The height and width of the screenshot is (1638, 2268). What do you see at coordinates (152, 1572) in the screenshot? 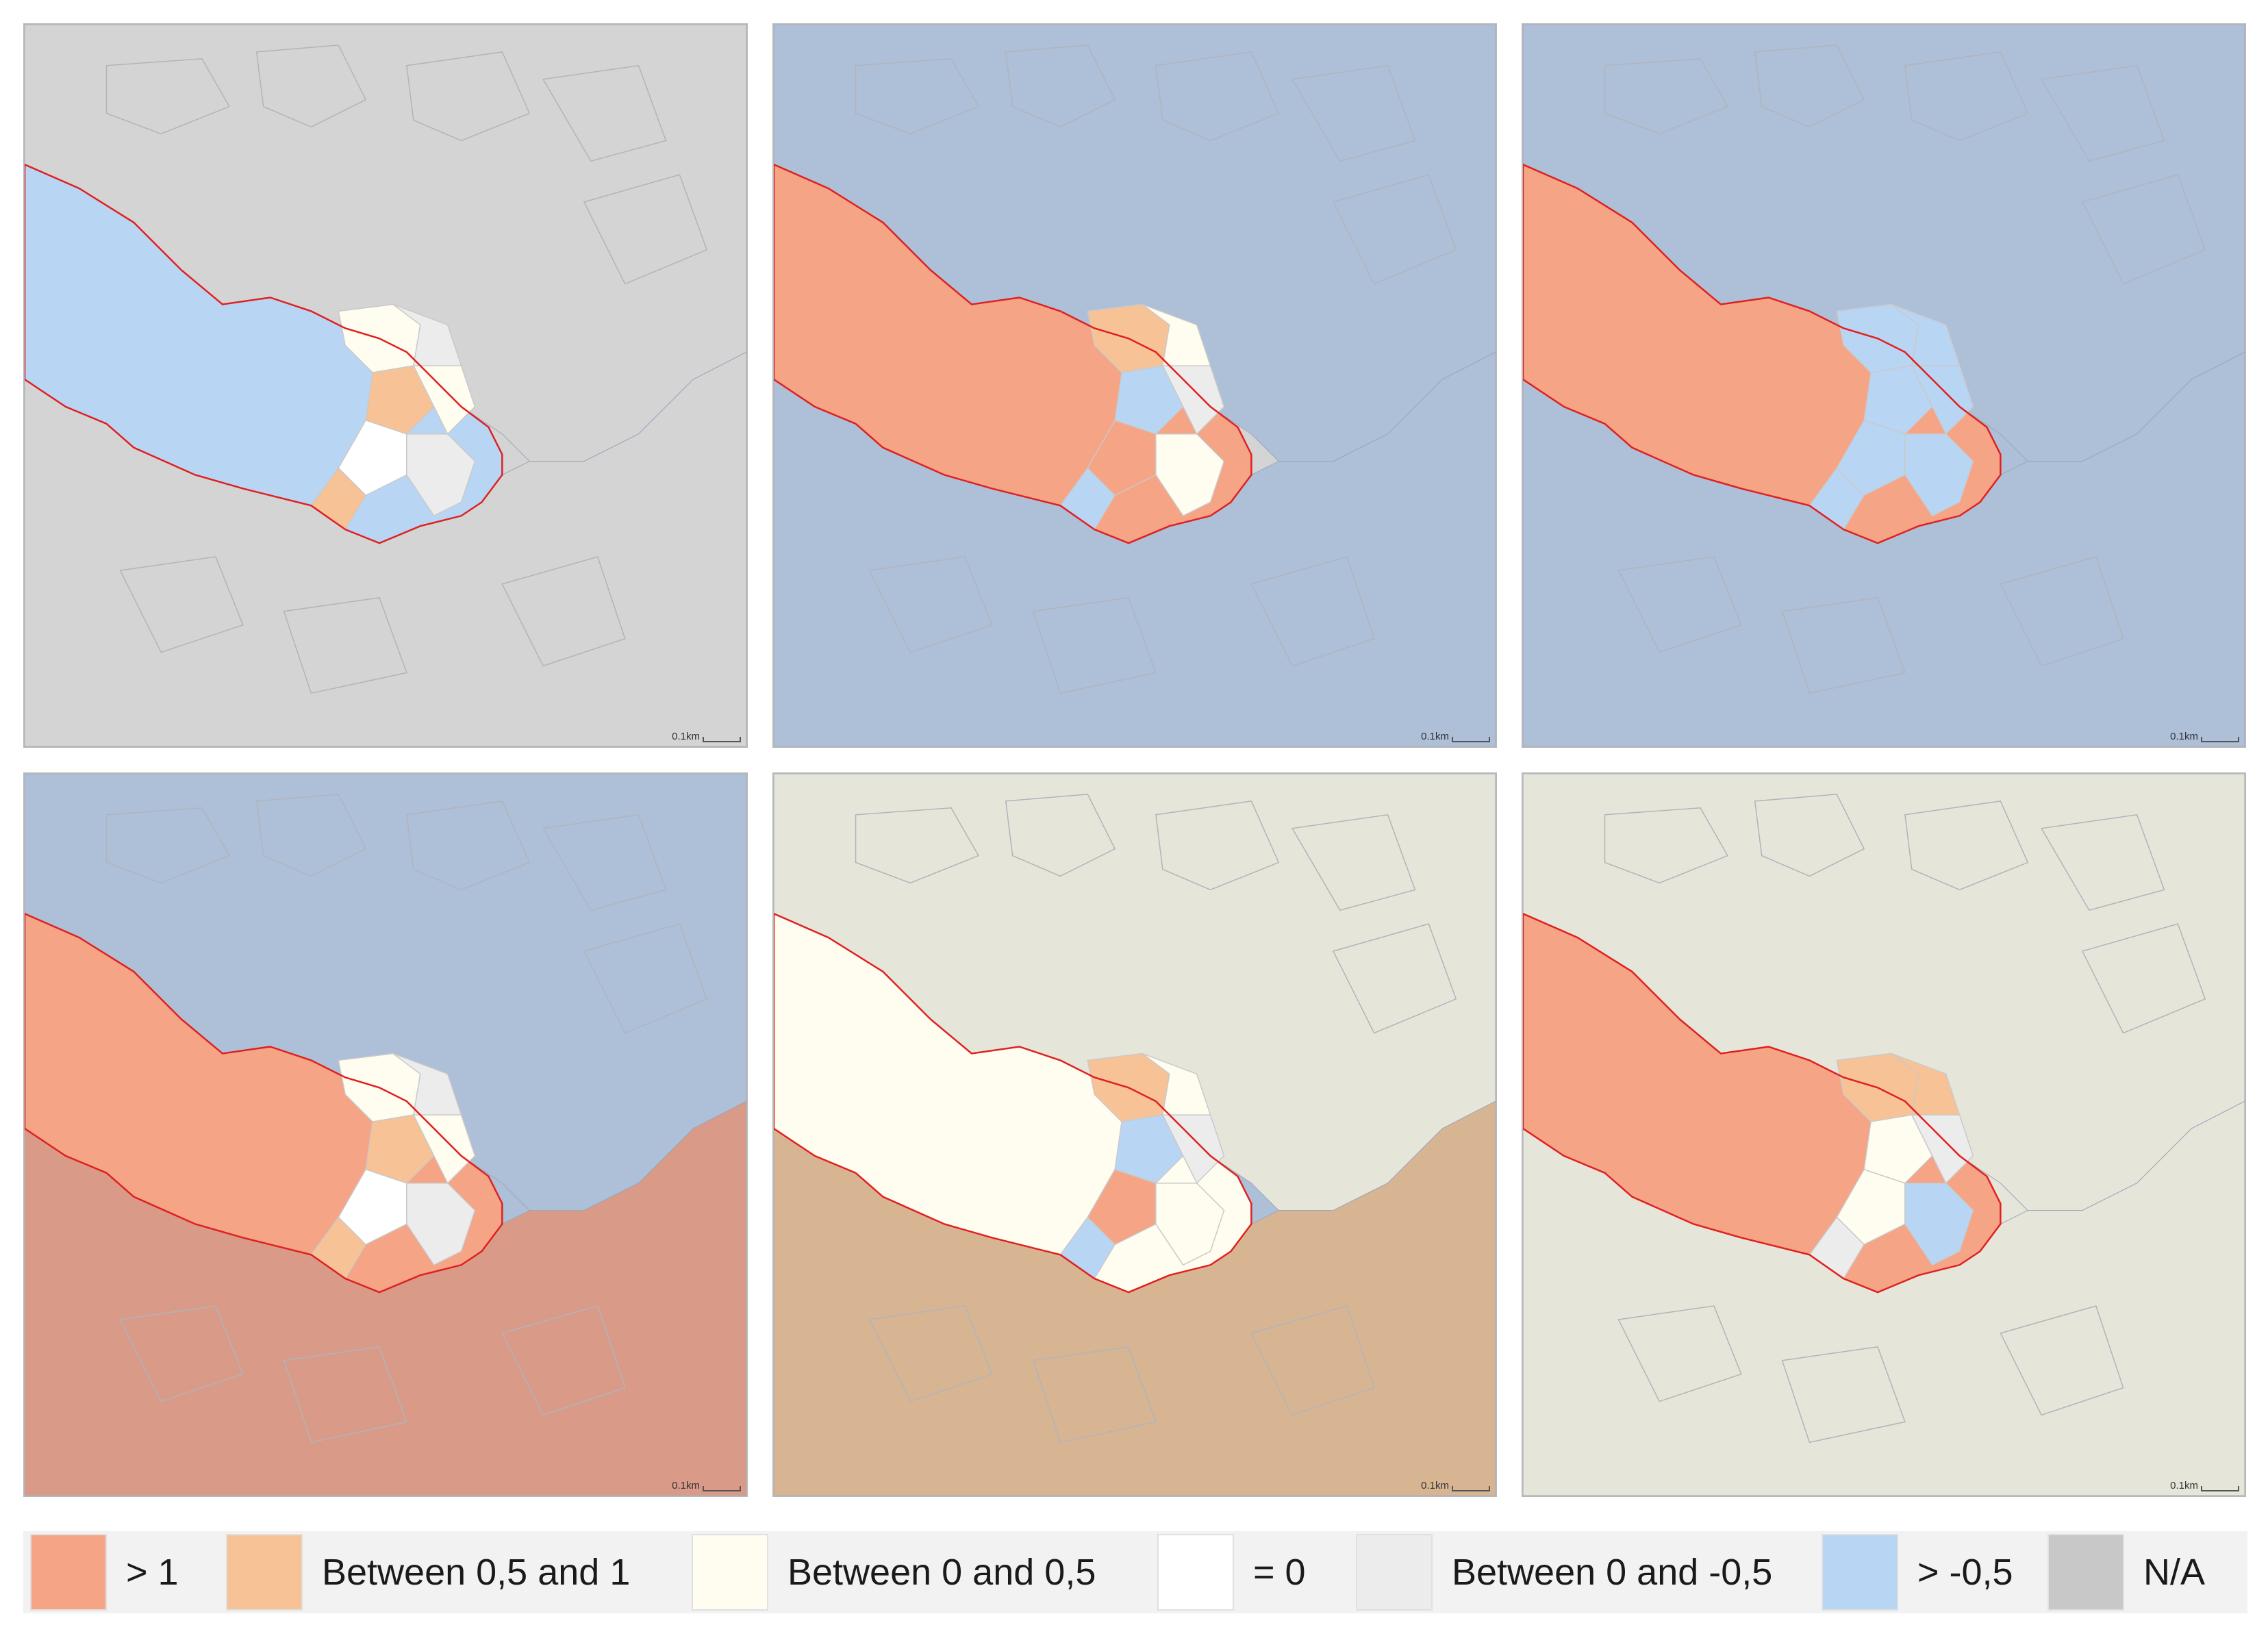
I see `legend-label: > 1` at bounding box center [152, 1572].